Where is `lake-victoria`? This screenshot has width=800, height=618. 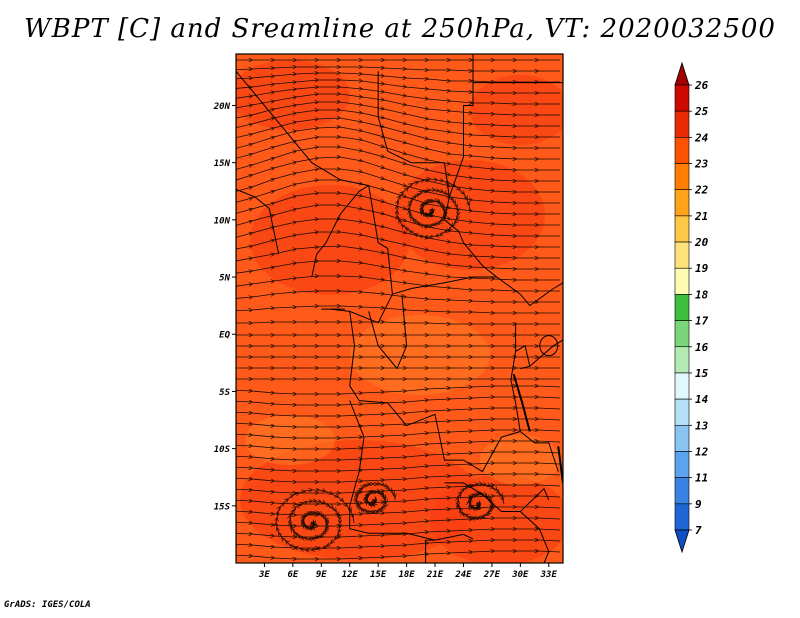
lake-victoria is located at coordinates (549, 346).